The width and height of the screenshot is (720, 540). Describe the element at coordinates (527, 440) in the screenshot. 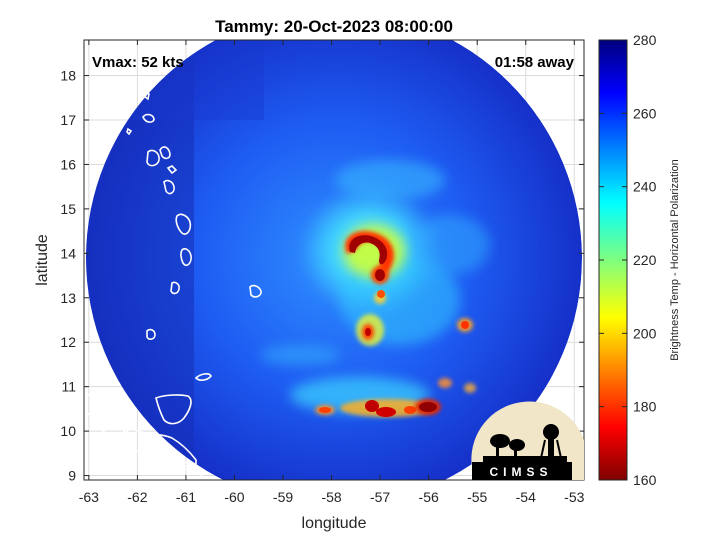

I see `cimss-logo: CIMSS` at that location.